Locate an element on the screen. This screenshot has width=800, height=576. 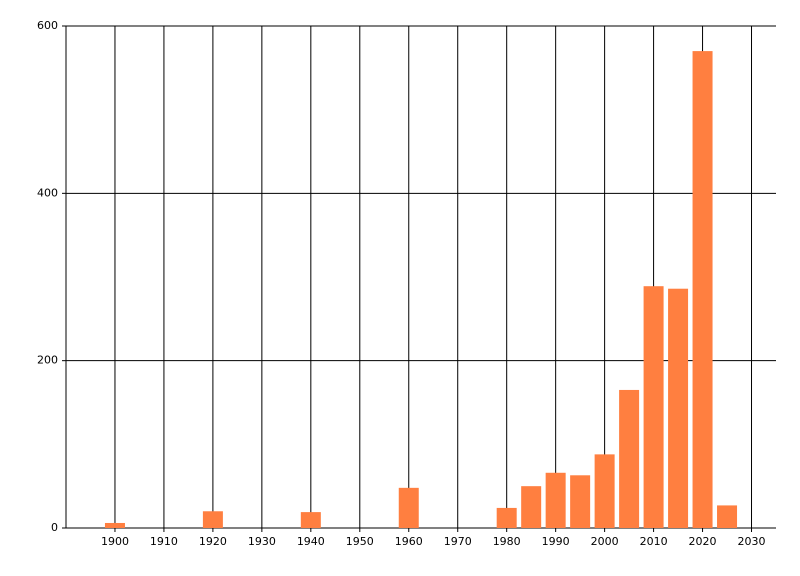
y-tick-label: 200 is located at coordinates (47, 360).